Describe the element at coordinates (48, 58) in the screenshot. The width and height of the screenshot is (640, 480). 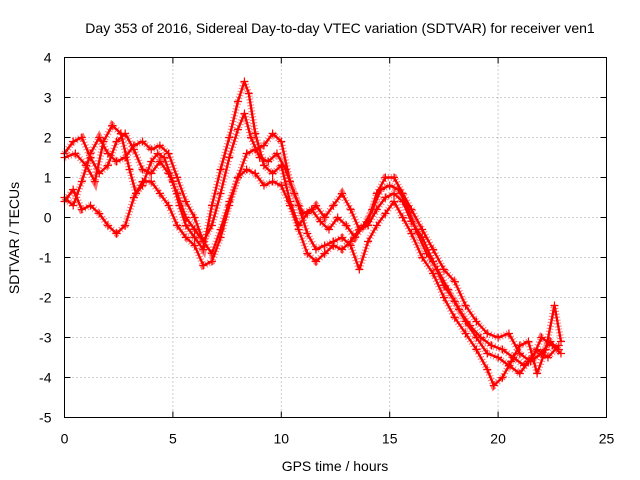
I see `y-tick-label: 4` at that location.